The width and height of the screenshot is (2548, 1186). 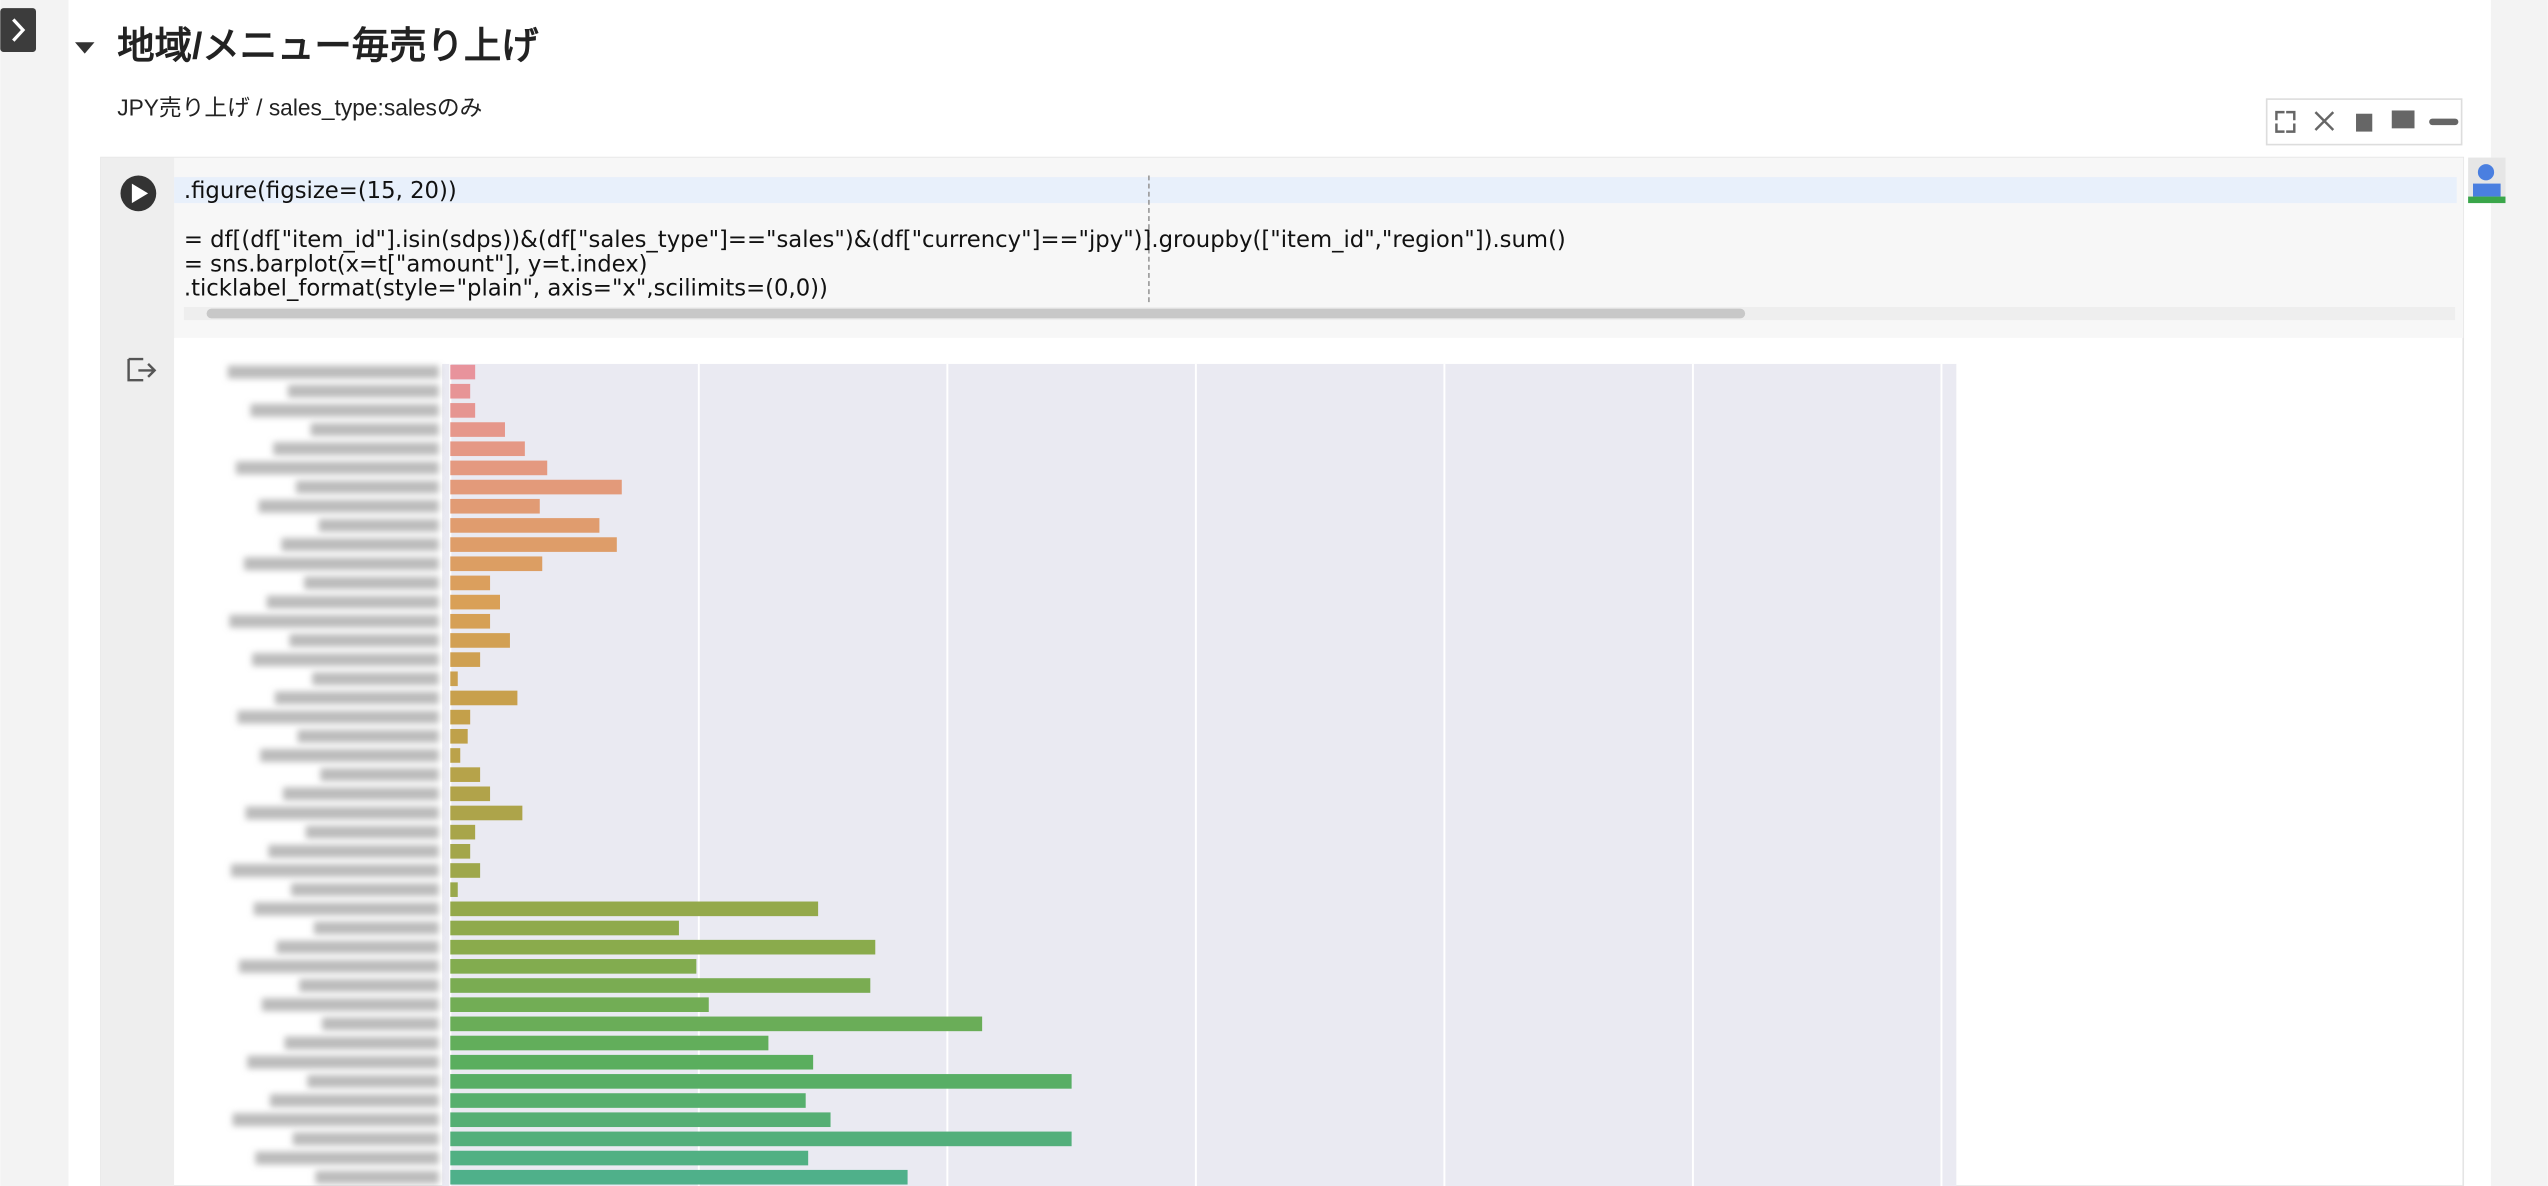 I want to click on expand-icon, so click(x=2285, y=121).